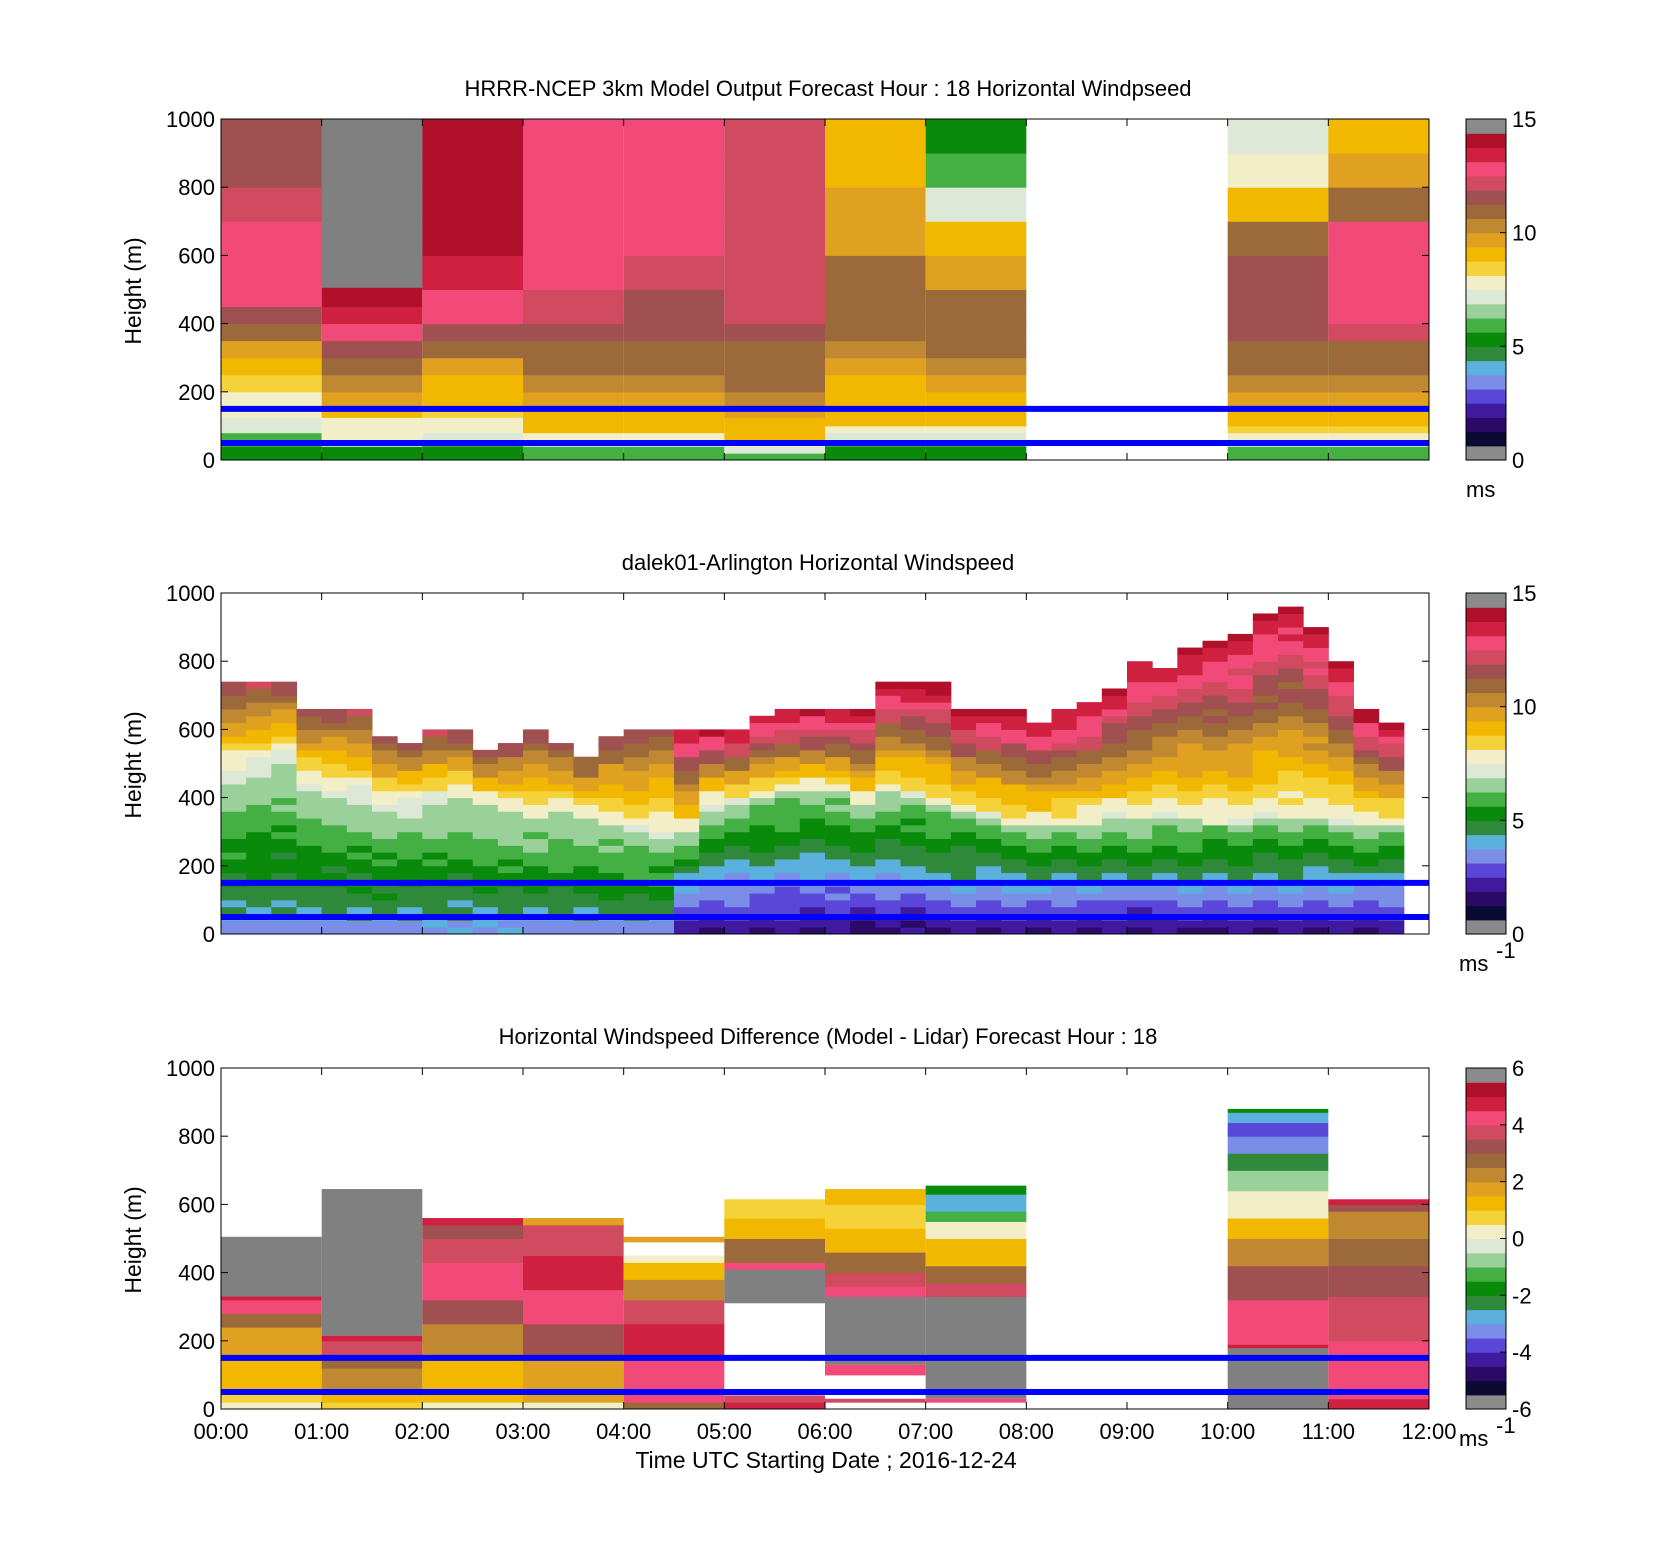  Describe the element at coordinates (196, 866) in the screenshot. I see `y-tick-label: 200` at that location.